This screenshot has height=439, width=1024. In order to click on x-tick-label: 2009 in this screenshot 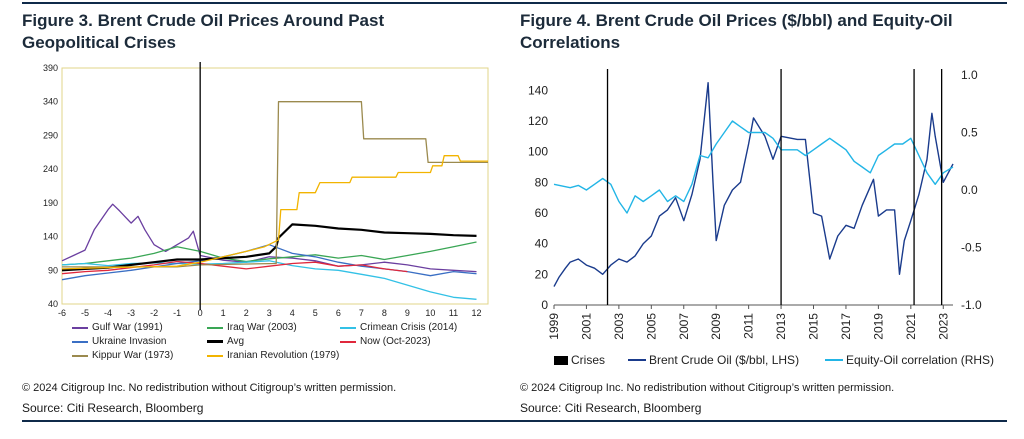, I will do `click(716, 326)`.